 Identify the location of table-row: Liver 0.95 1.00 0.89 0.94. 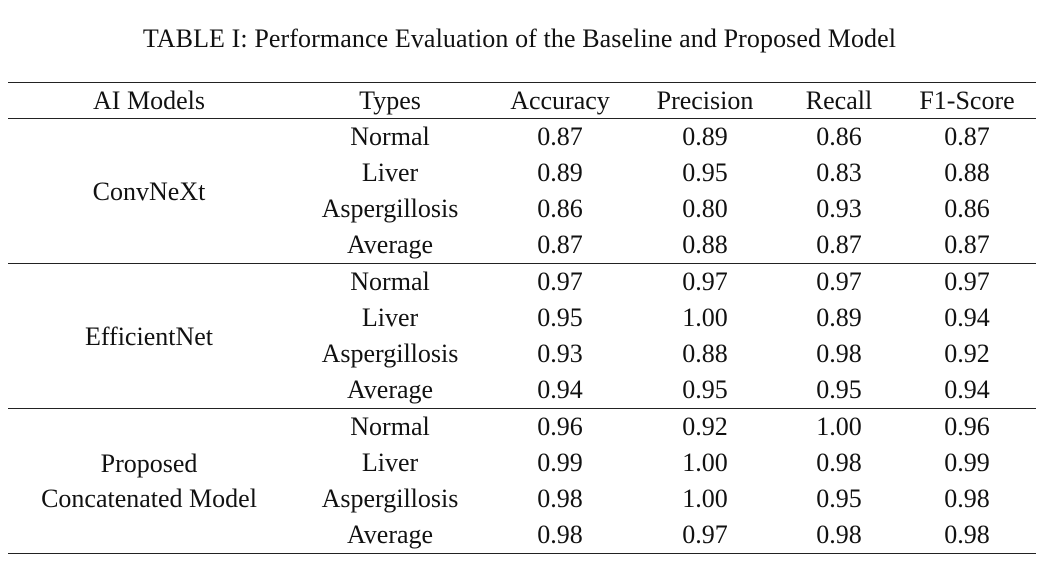
(522, 318).